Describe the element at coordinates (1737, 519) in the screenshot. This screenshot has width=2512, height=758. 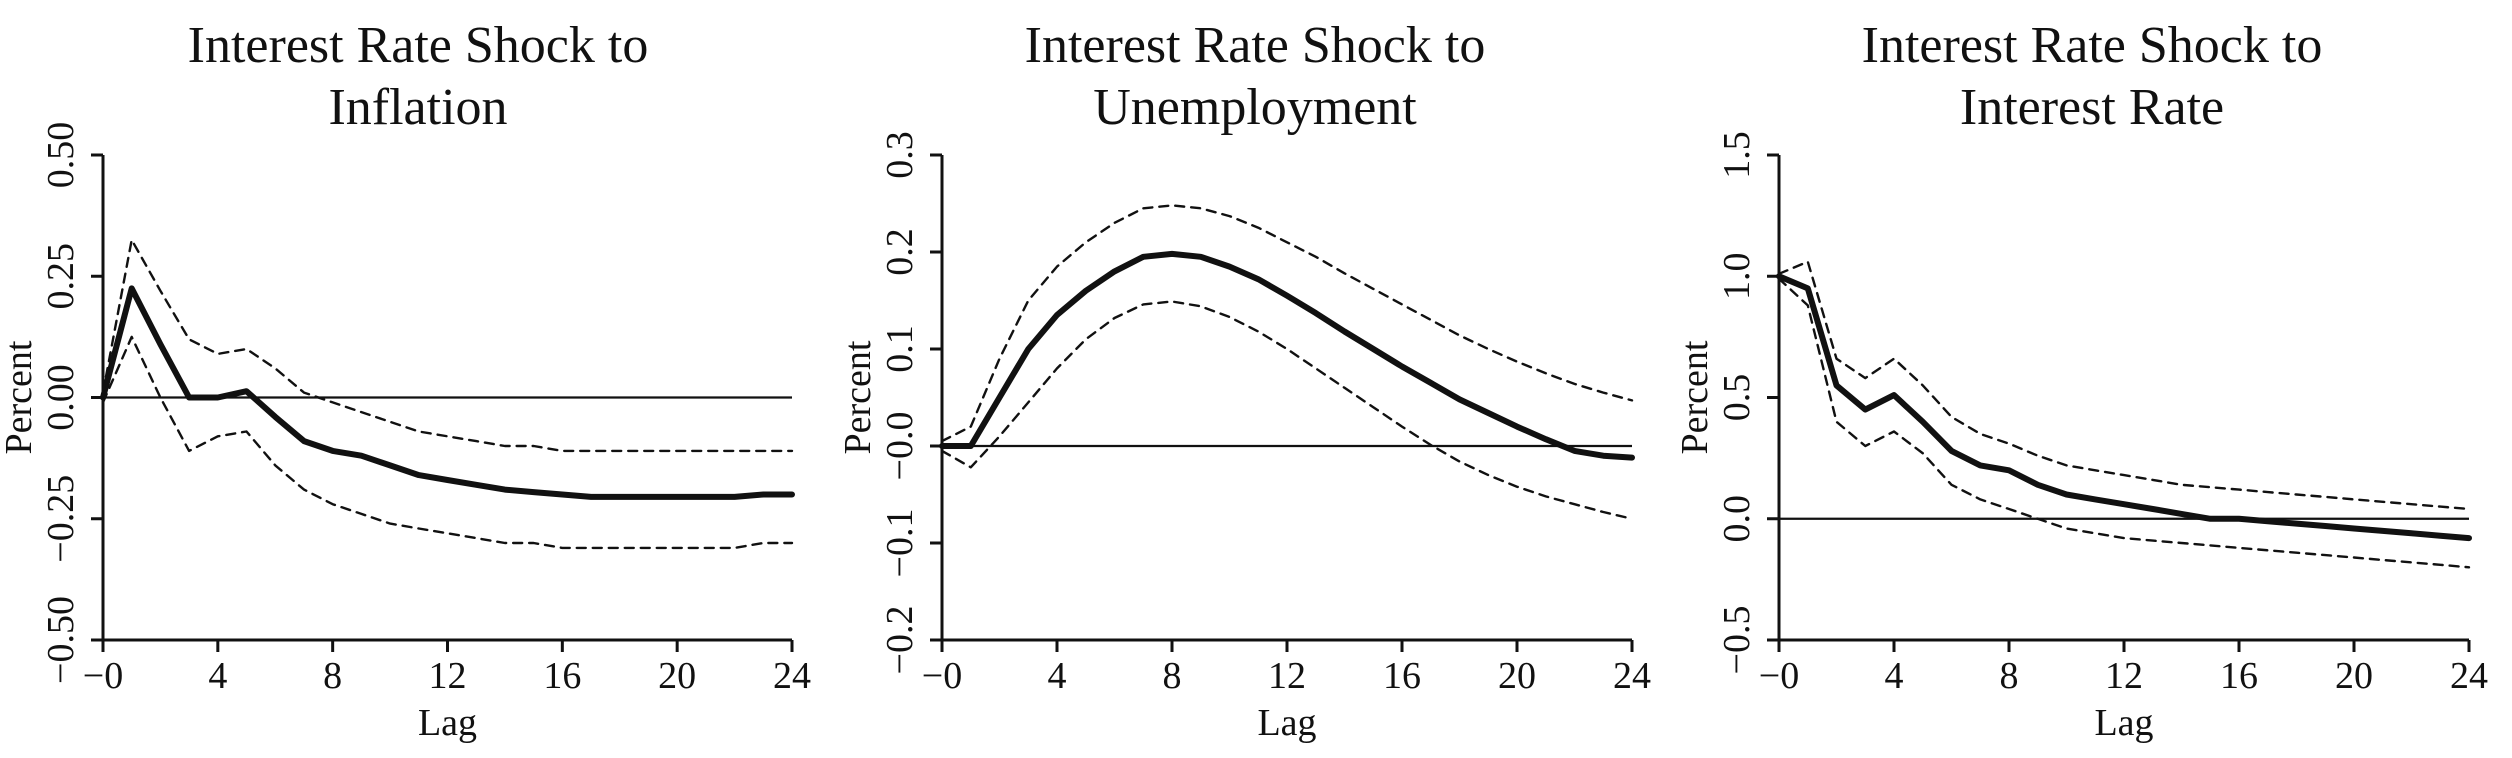
I see `y-tick-label: 0.0` at that location.